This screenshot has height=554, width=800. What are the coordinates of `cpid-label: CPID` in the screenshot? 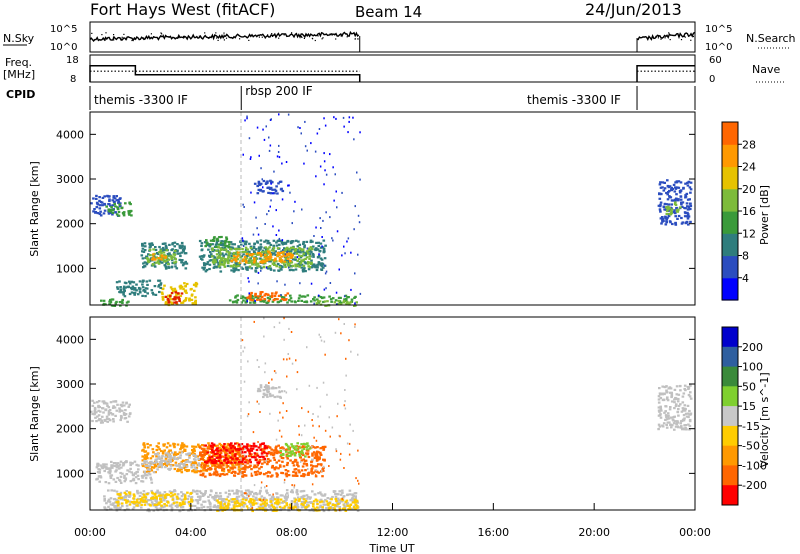 It's located at (20, 94).